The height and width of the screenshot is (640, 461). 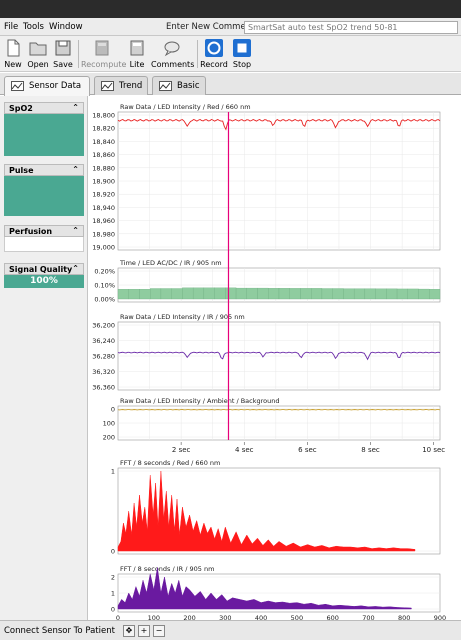 I want to click on folder-icon, so click(x=38, y=49).